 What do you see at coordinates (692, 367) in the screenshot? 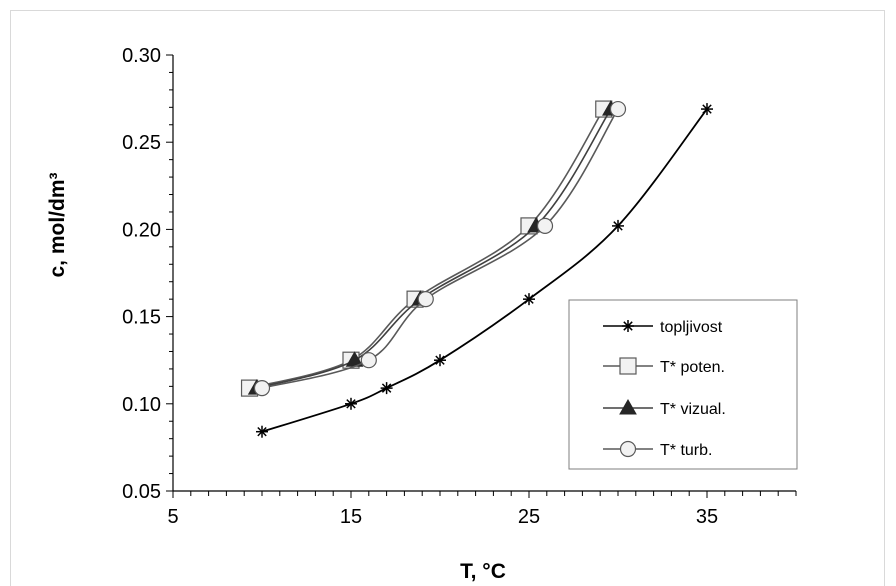
I see `legend-label: T* poten.` at bounding box center [692, 367].